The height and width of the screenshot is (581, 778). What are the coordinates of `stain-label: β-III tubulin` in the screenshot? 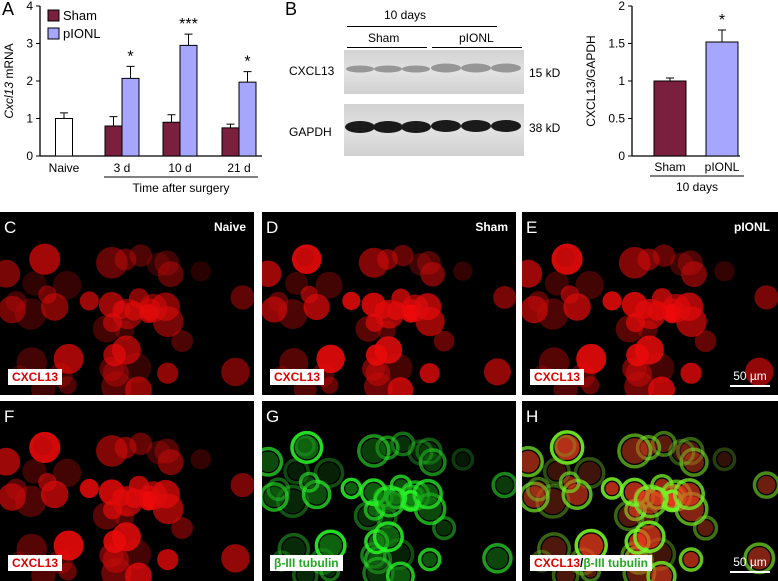 It's located at (306, 563).